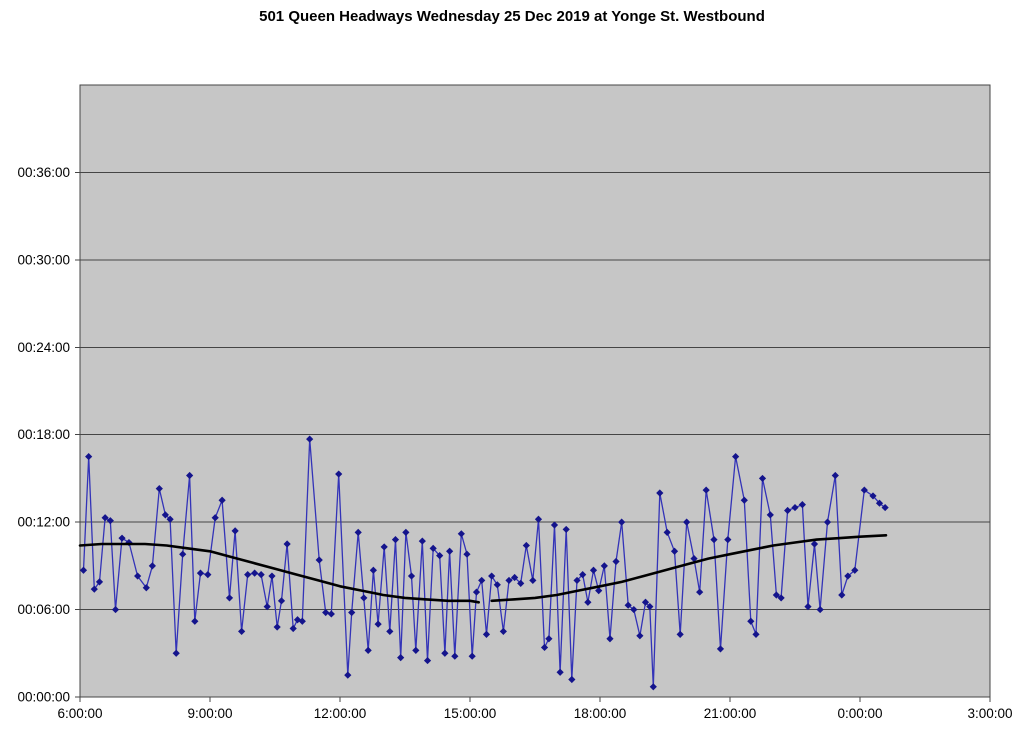 Image resolution: width=1024 pixels, height=739 pixels. I want to click on y-tick-label: 00:36:00, so click(43, 172).